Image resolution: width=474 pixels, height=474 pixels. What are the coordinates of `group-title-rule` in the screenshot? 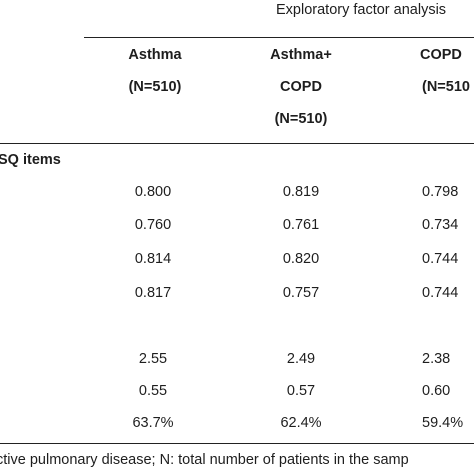 It's located at (279, 37).